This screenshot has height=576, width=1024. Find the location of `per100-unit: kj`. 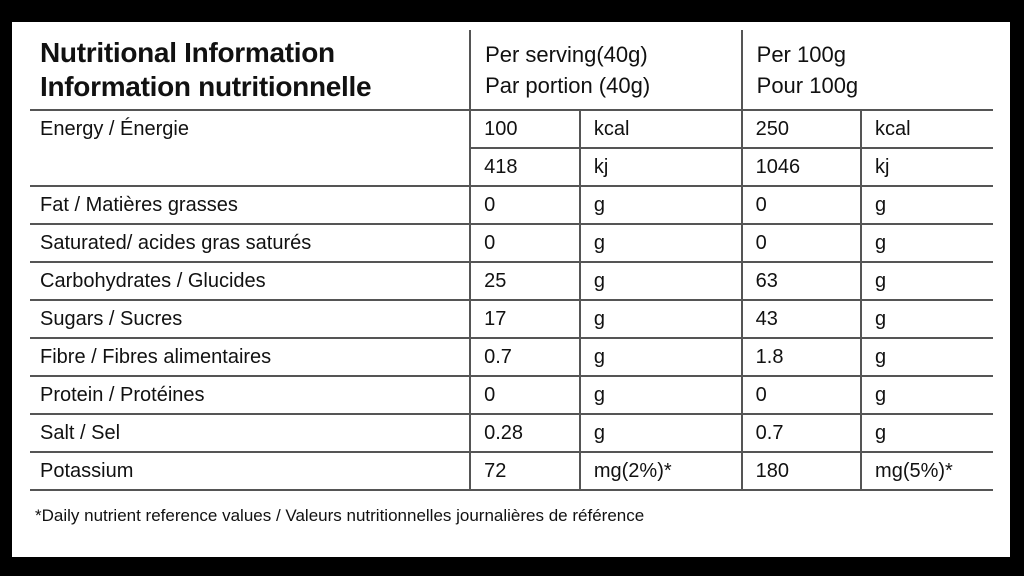

per100-unit: kj is located at coordinates (926, 167).